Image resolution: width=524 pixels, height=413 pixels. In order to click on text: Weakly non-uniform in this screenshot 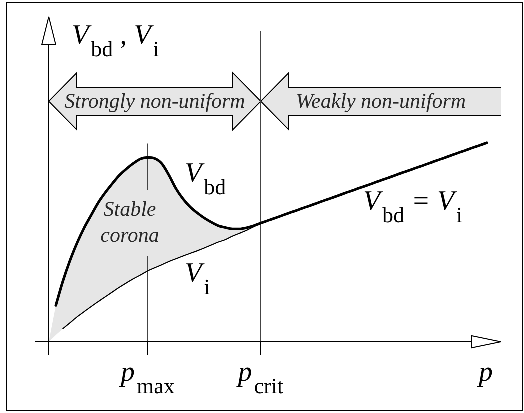, I will do `click(381, 101)`.